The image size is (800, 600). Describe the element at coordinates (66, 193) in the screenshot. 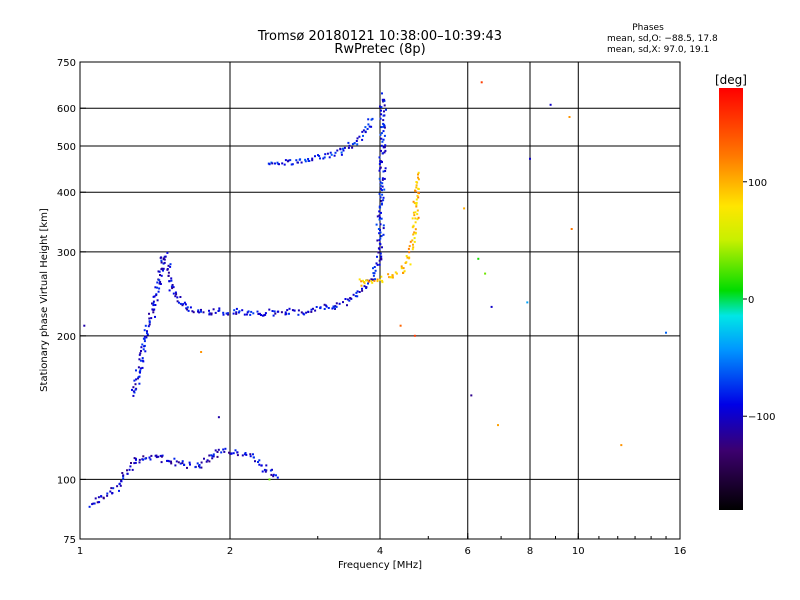

I see `y-tick-label: 400` at that location.